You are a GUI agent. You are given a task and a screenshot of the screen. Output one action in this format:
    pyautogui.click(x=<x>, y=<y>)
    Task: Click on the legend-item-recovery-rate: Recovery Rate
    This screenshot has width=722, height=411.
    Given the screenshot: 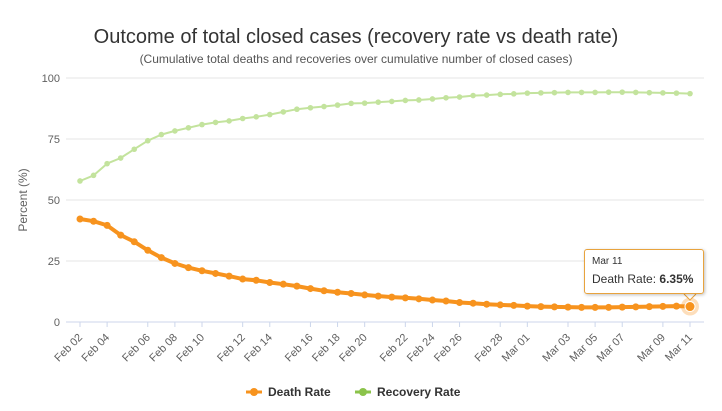 What is the action you would take?
    pyautogui.click(x=408, y=392)
    